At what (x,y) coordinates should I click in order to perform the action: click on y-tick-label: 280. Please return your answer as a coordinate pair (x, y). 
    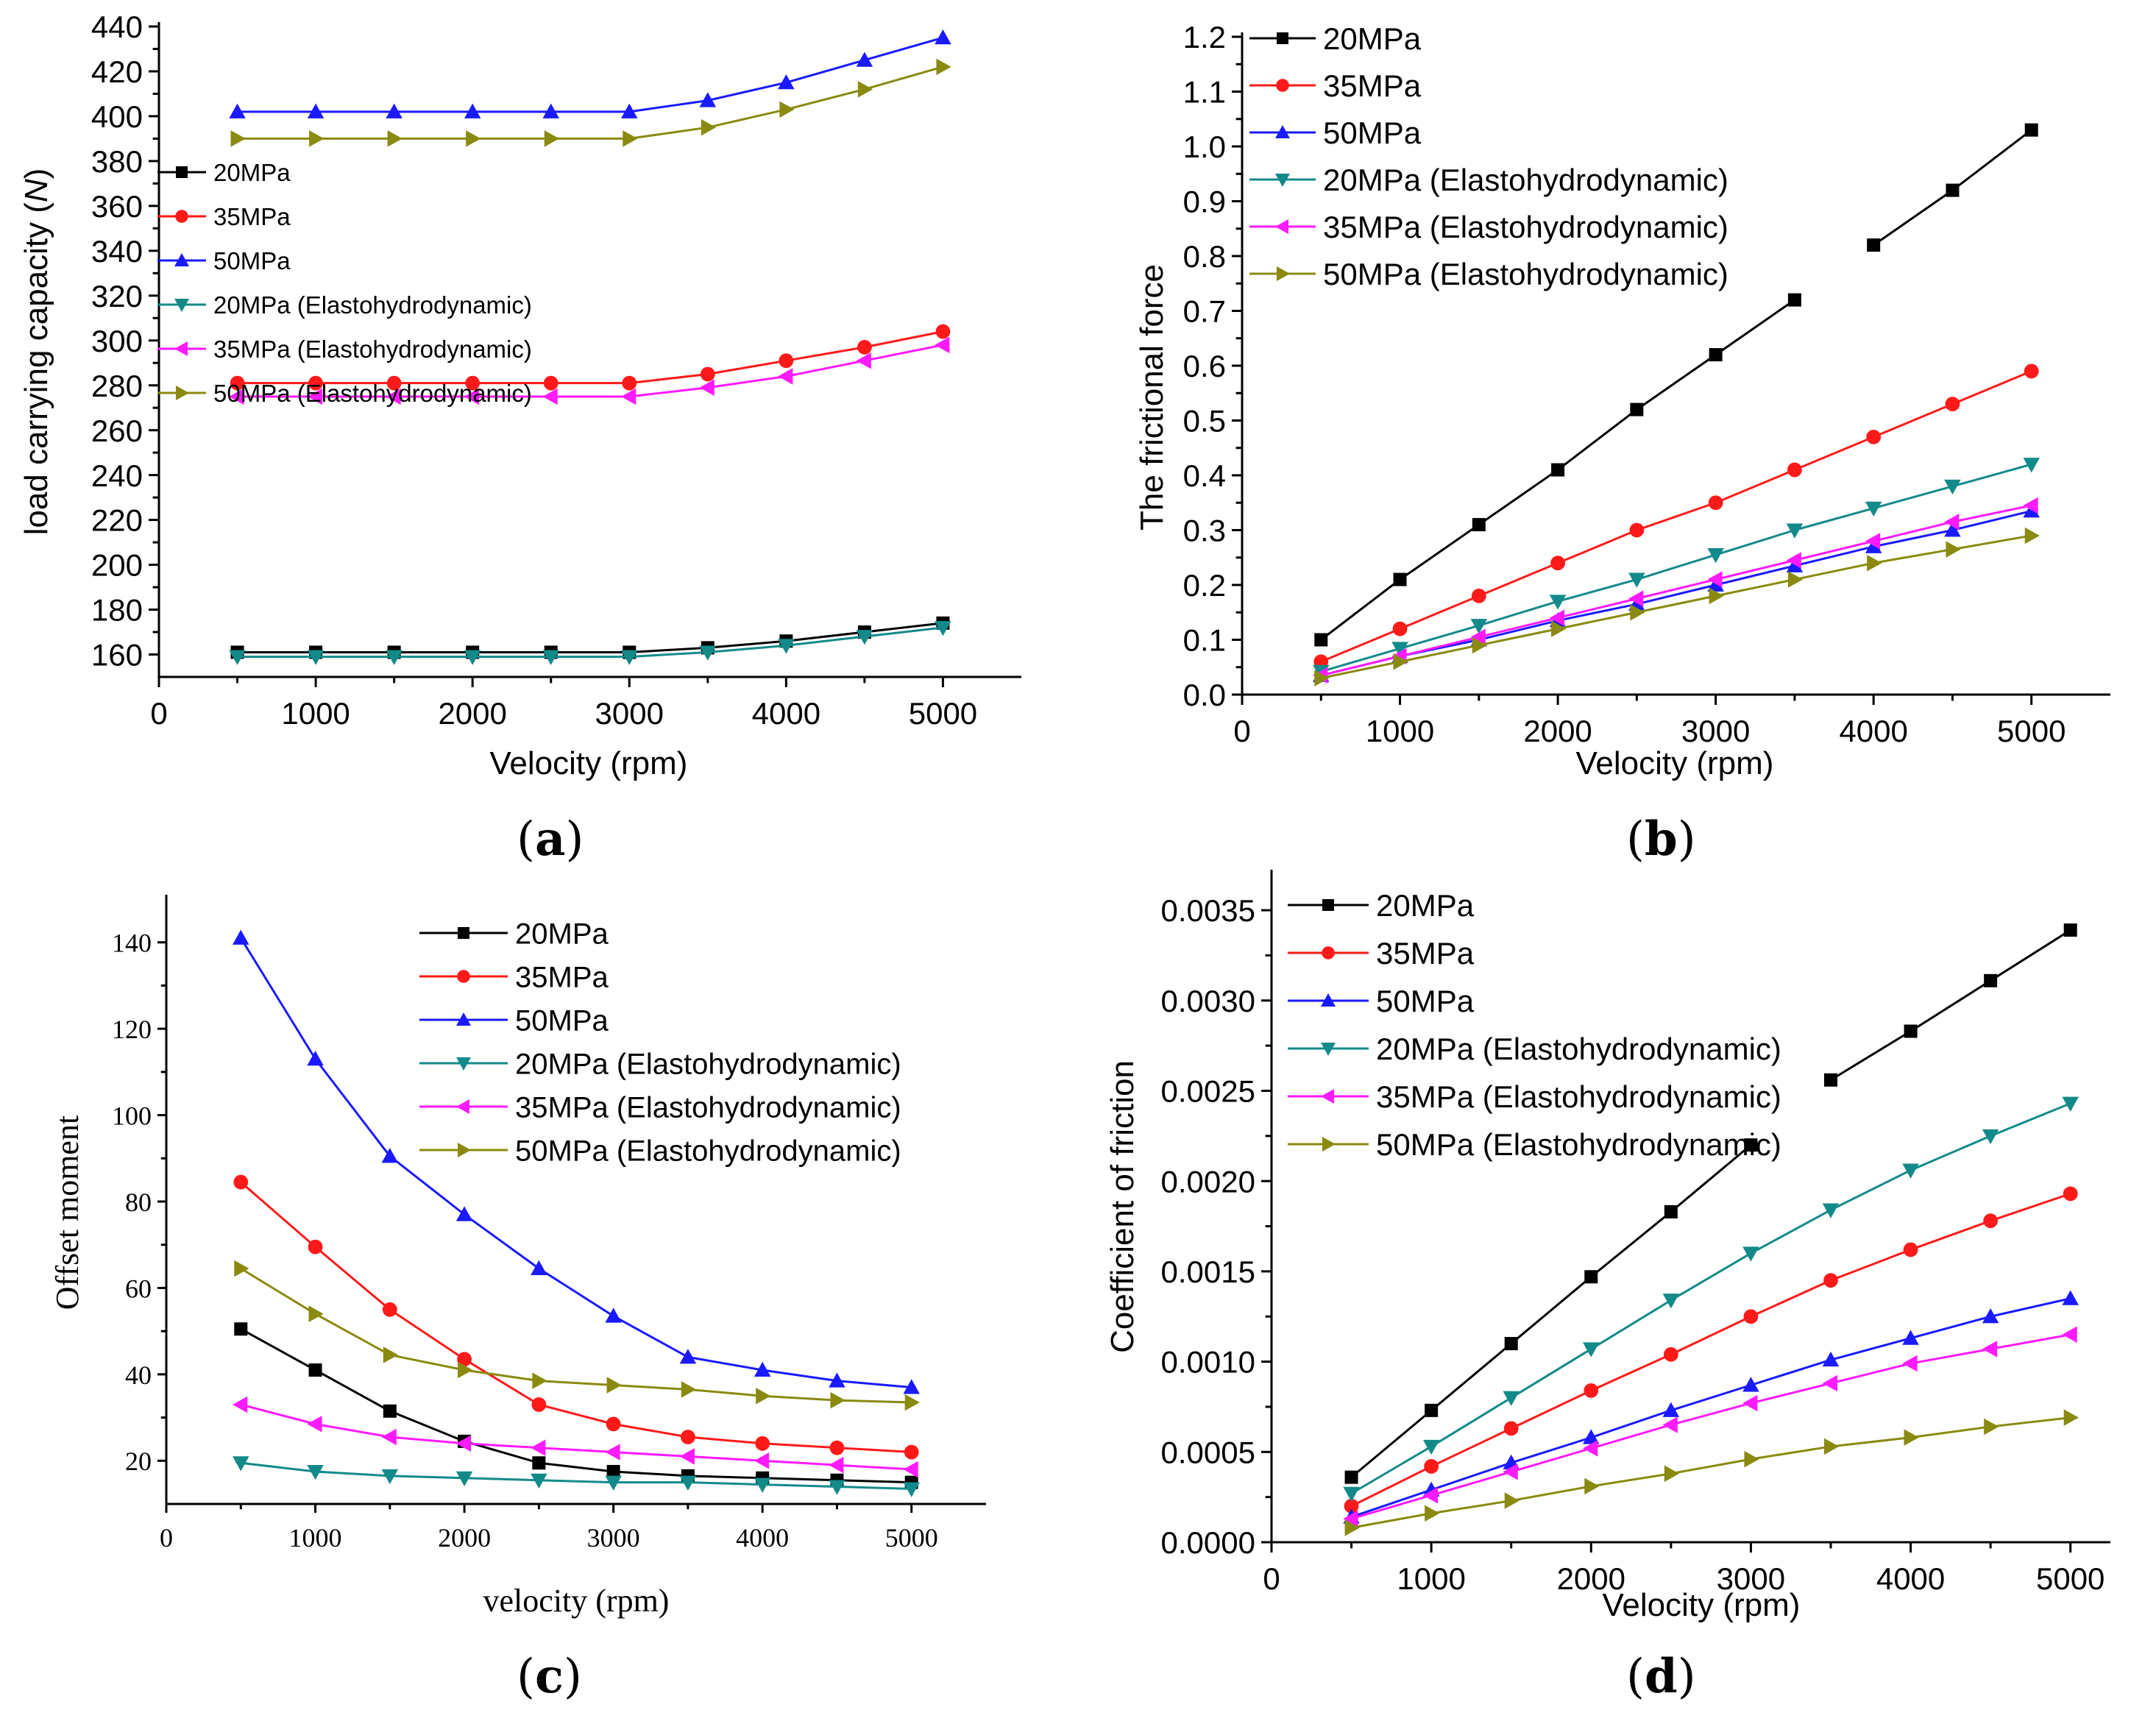
    Looking at the image, I should click on (117, 386).